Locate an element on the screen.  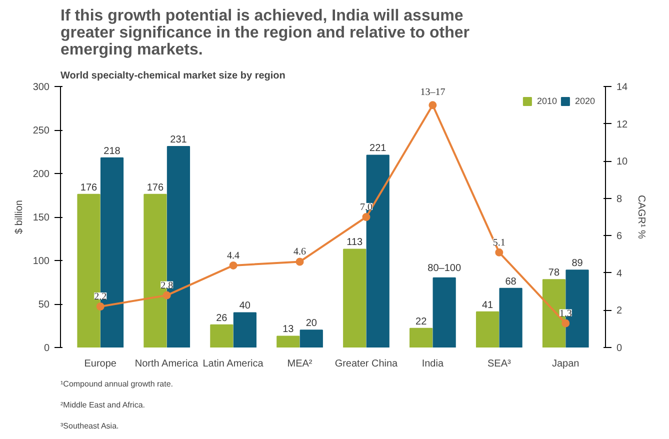
y2-tick-label: 4 is located at coordinates (619, 274).